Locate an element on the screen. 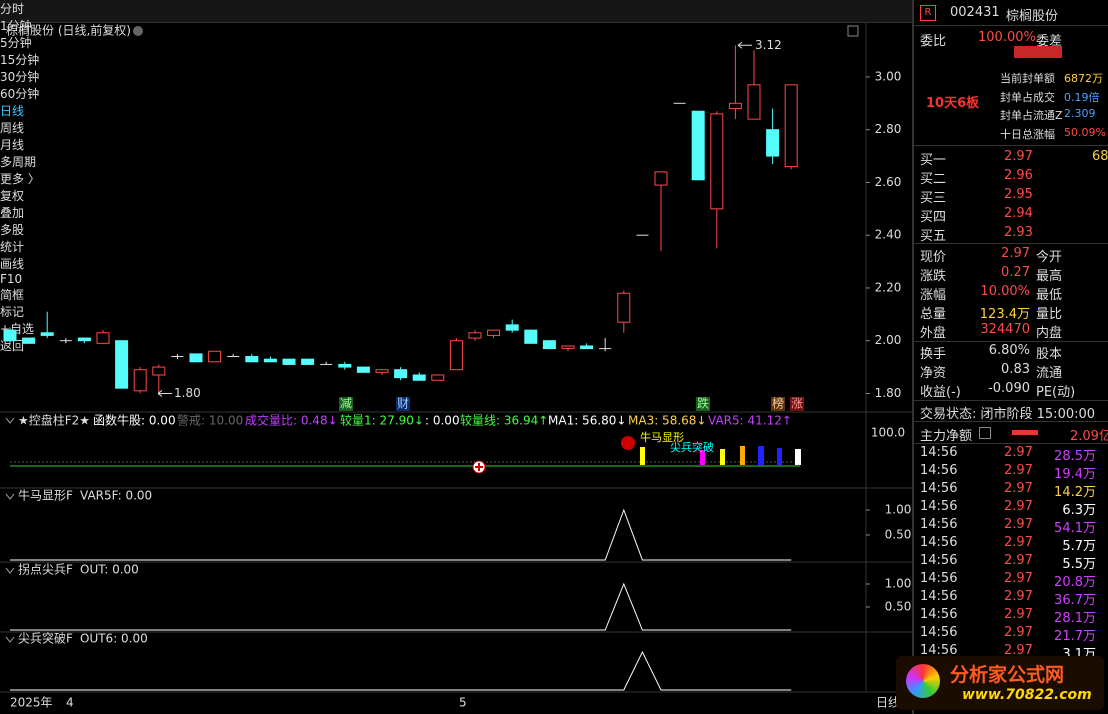 The image size is (1108, 714). tool-button: 画线 is located at coordinates (12, 264).